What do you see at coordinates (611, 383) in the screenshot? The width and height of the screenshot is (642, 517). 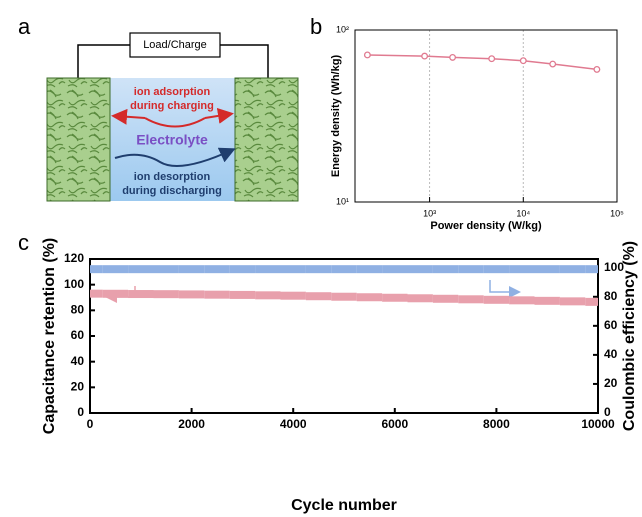 I see `y2-tick-label: 20` at bounding box center [611, 383].